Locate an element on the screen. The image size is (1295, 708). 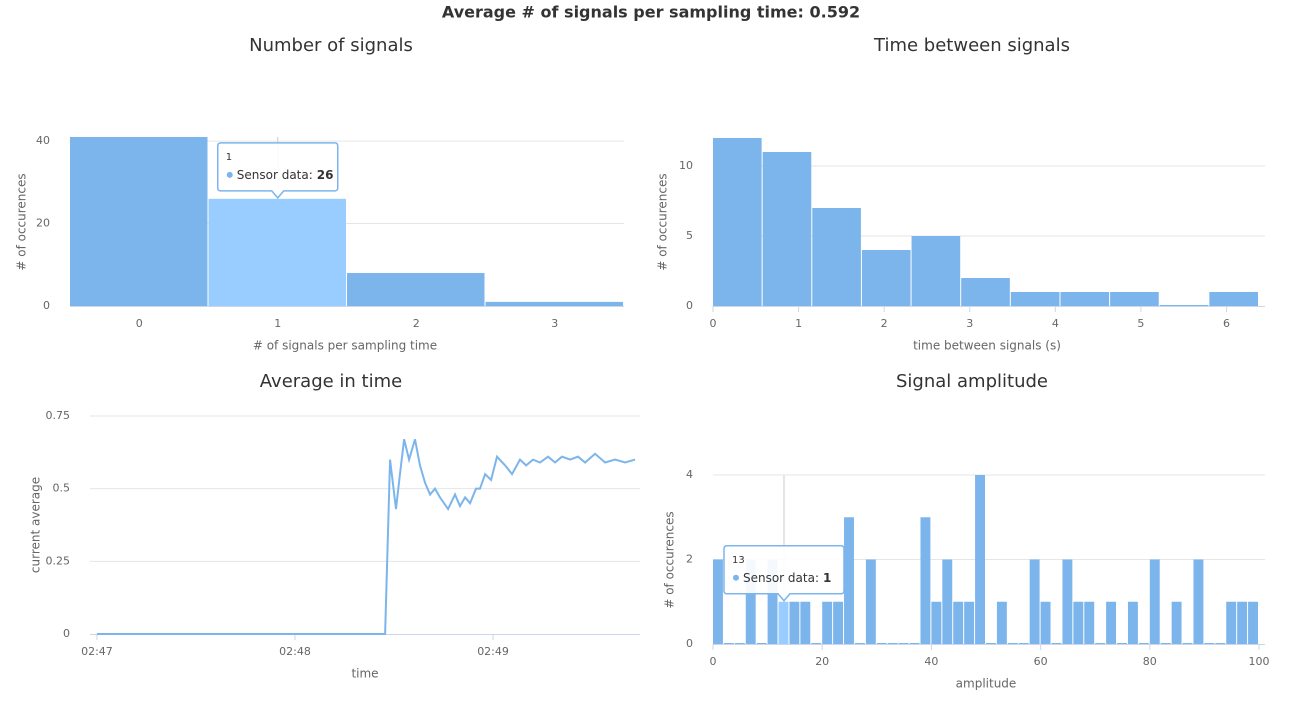
y-tick-label: 10 is located at coordinates (686, 165).